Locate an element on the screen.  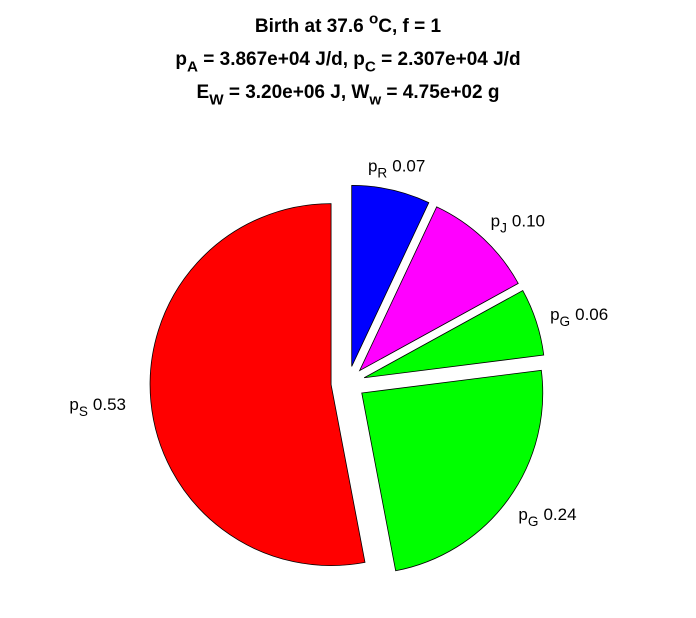
text-sub: A is located at coordinates (192, 67).